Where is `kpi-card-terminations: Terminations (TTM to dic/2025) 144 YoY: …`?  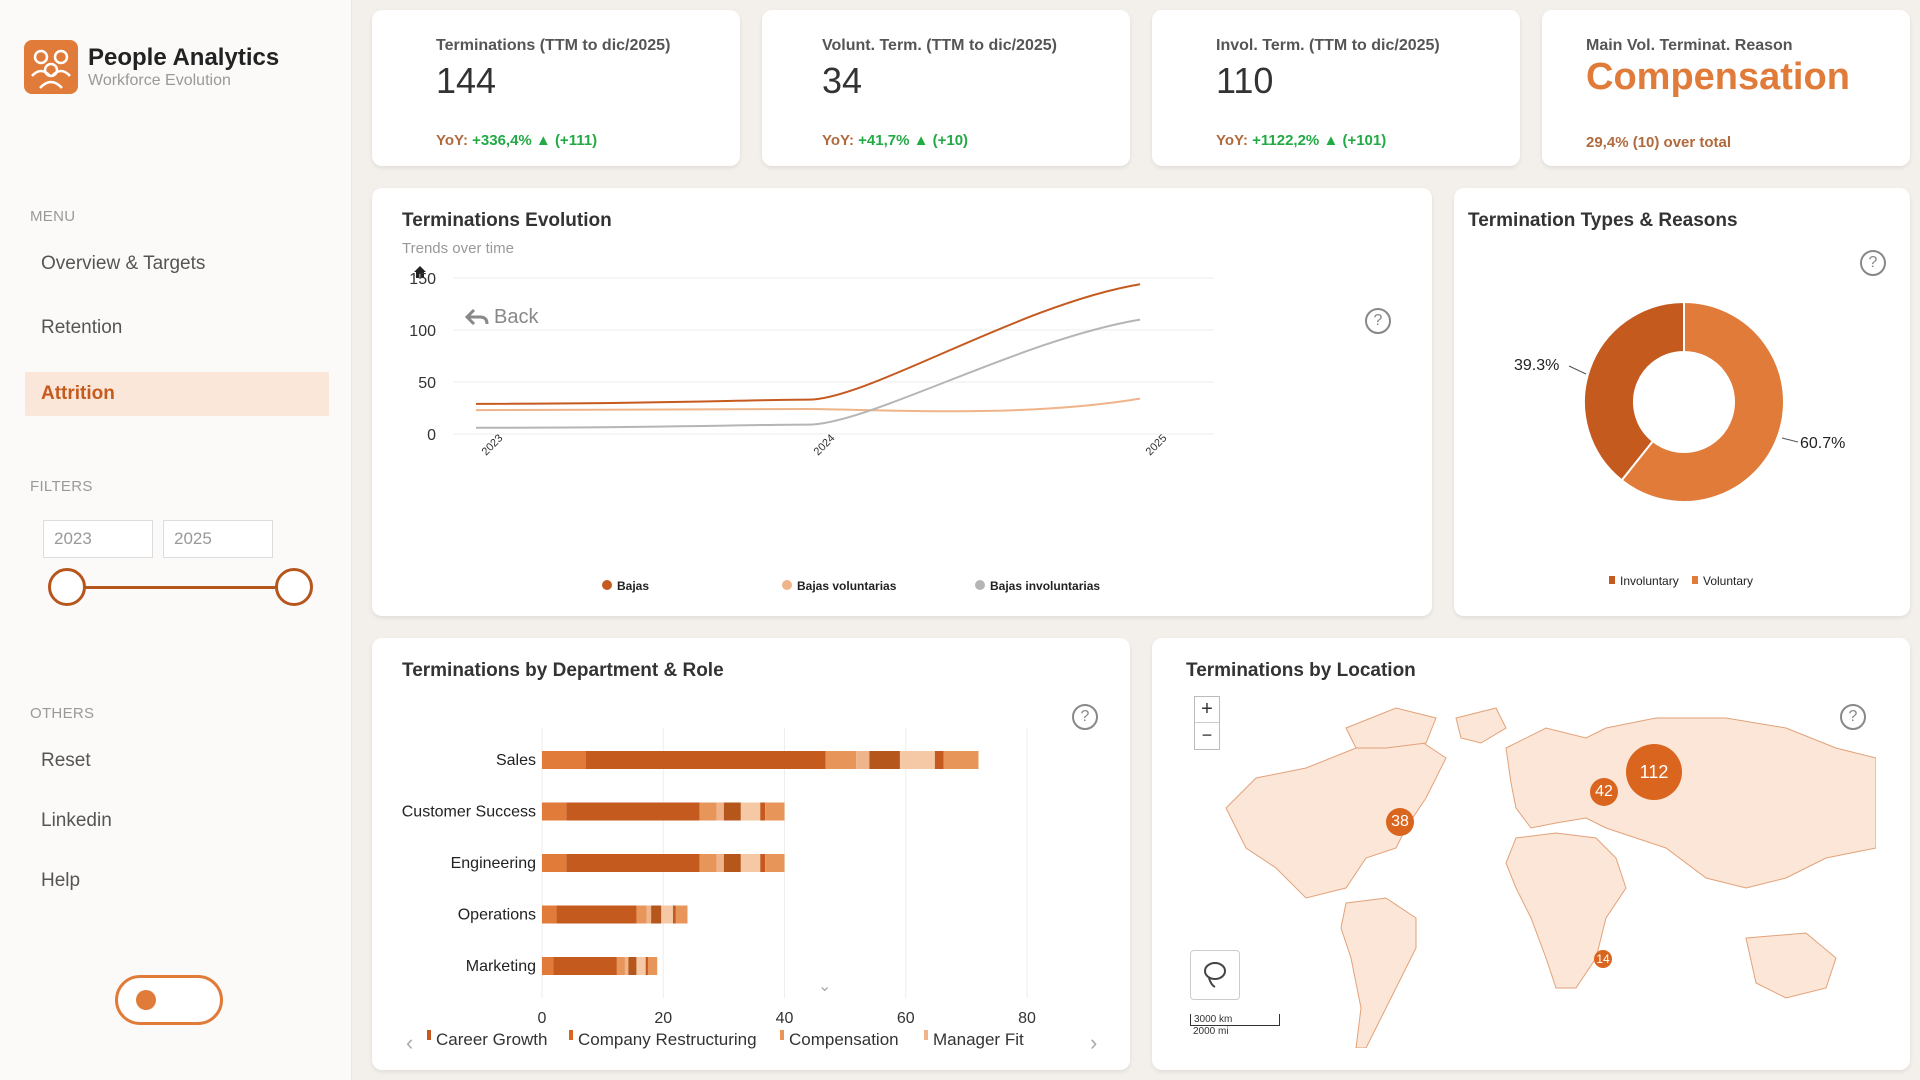
kpi-card-terminations: Terminations (TTM to dic/2025) 144 YoY: … is located at coordinates (556, 88).